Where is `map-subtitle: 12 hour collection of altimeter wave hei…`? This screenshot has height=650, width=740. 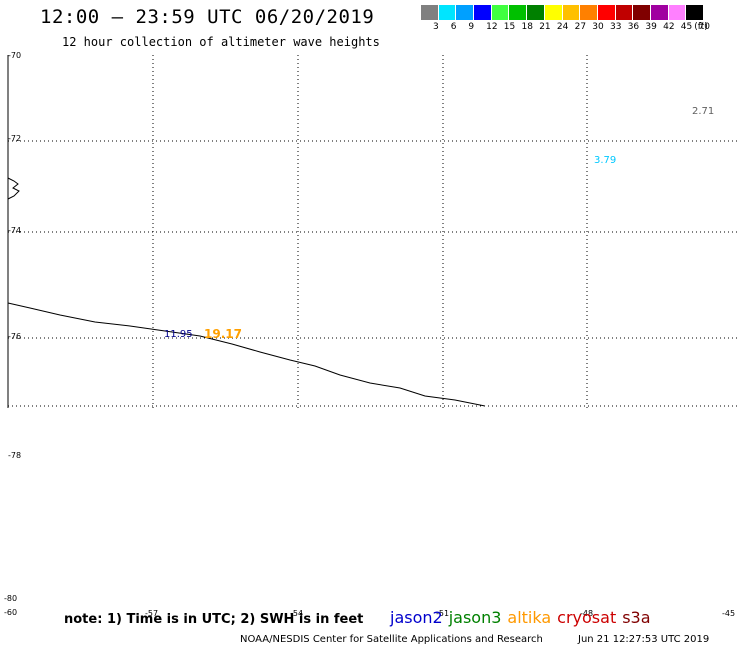
map-subtitle: 12 hour collection of altimeter wave hei… is located at coordinates (221, 42).